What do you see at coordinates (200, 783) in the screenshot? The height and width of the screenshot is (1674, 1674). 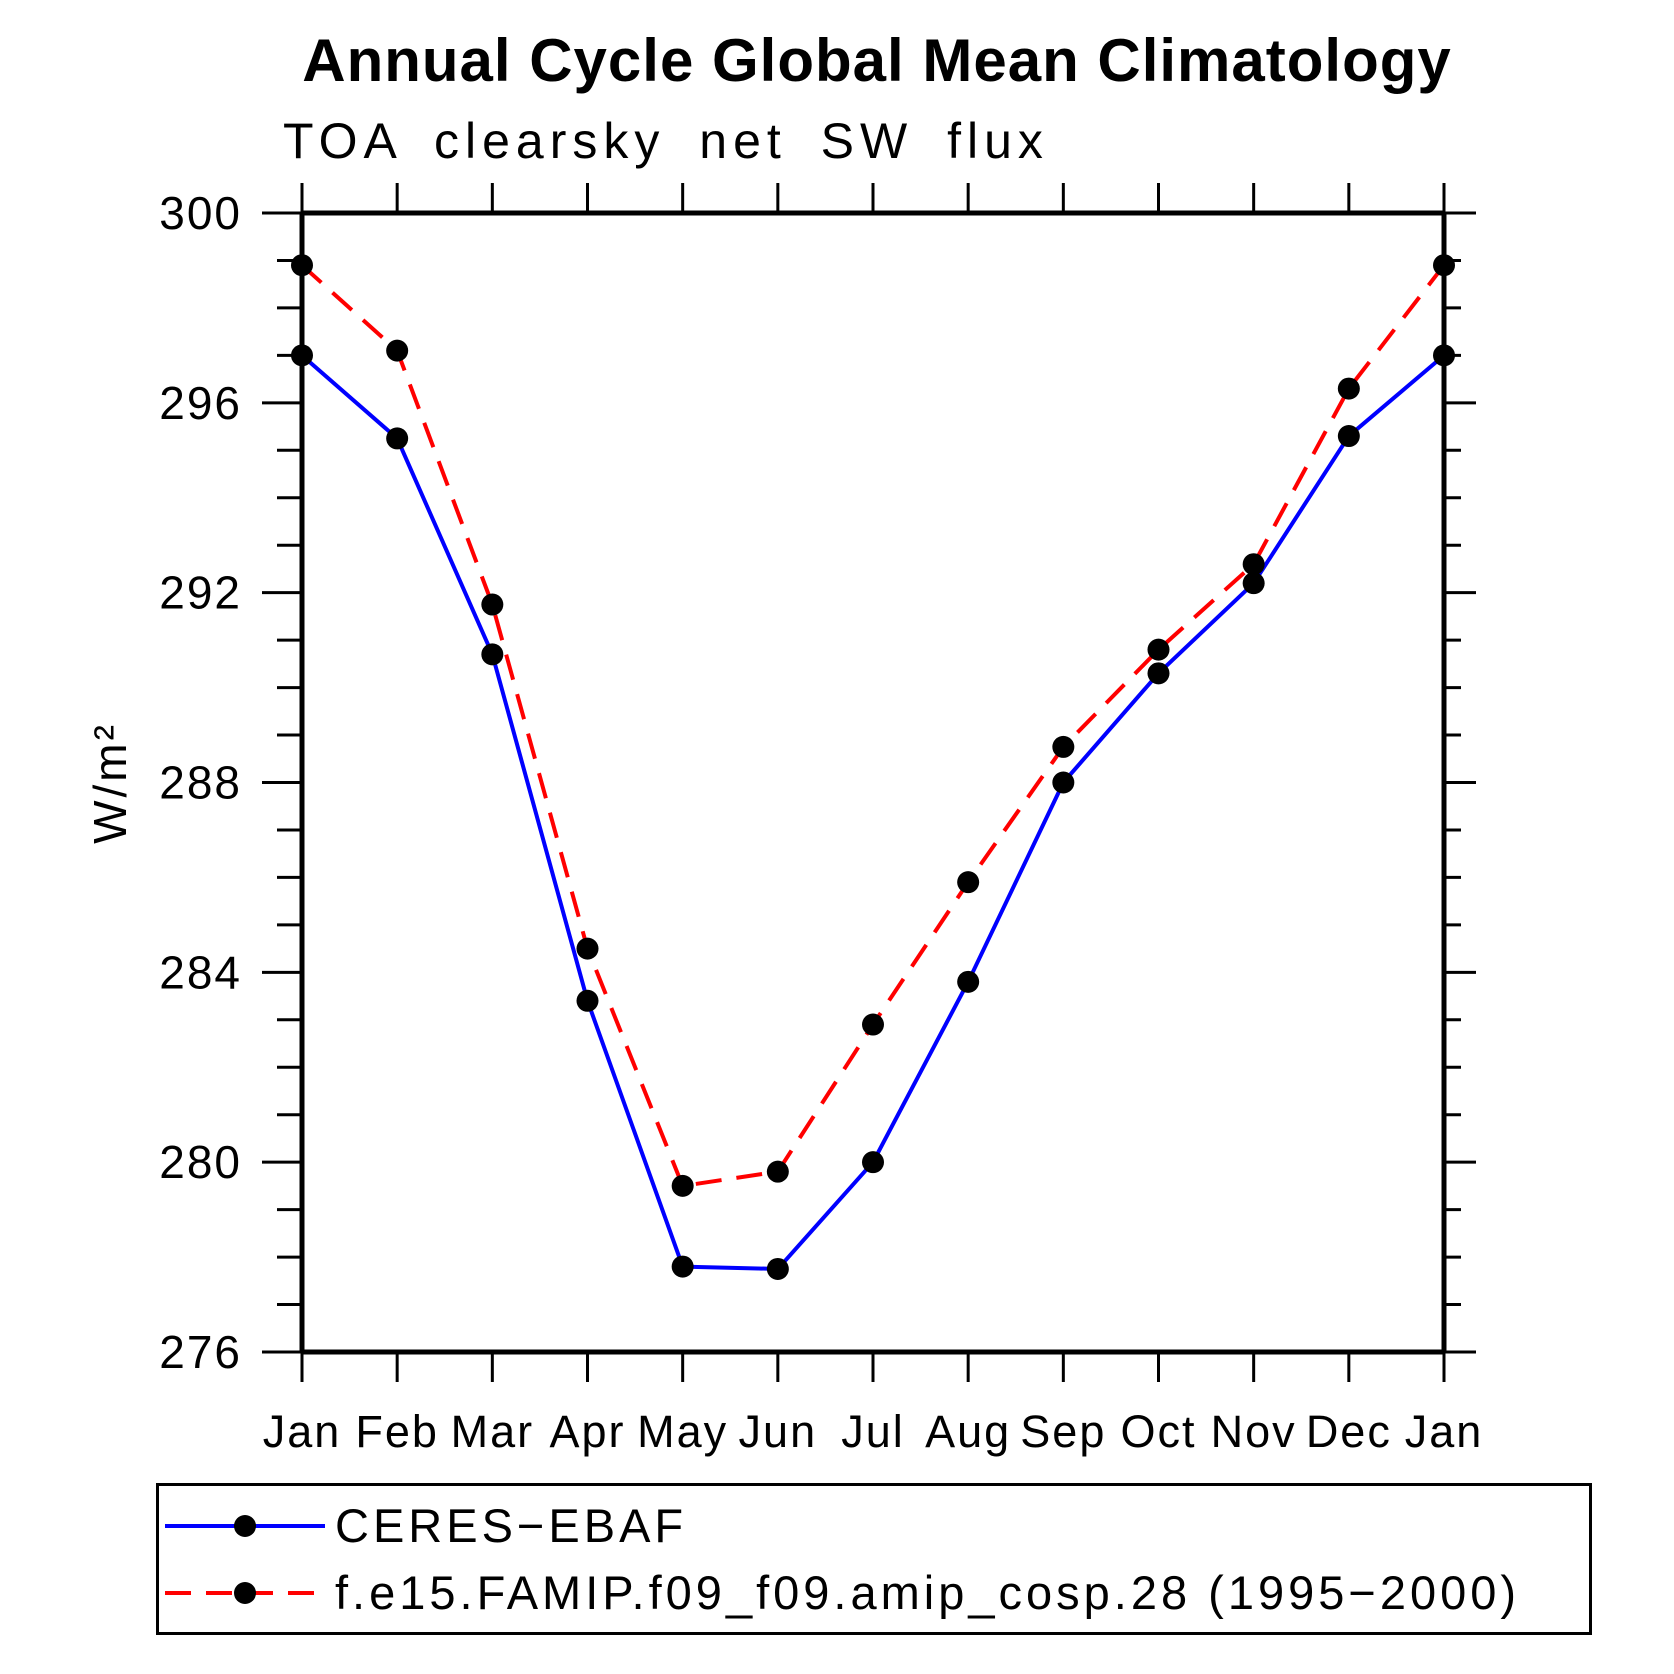 I see `svg-text: 288` at bounding box center [200, 783].